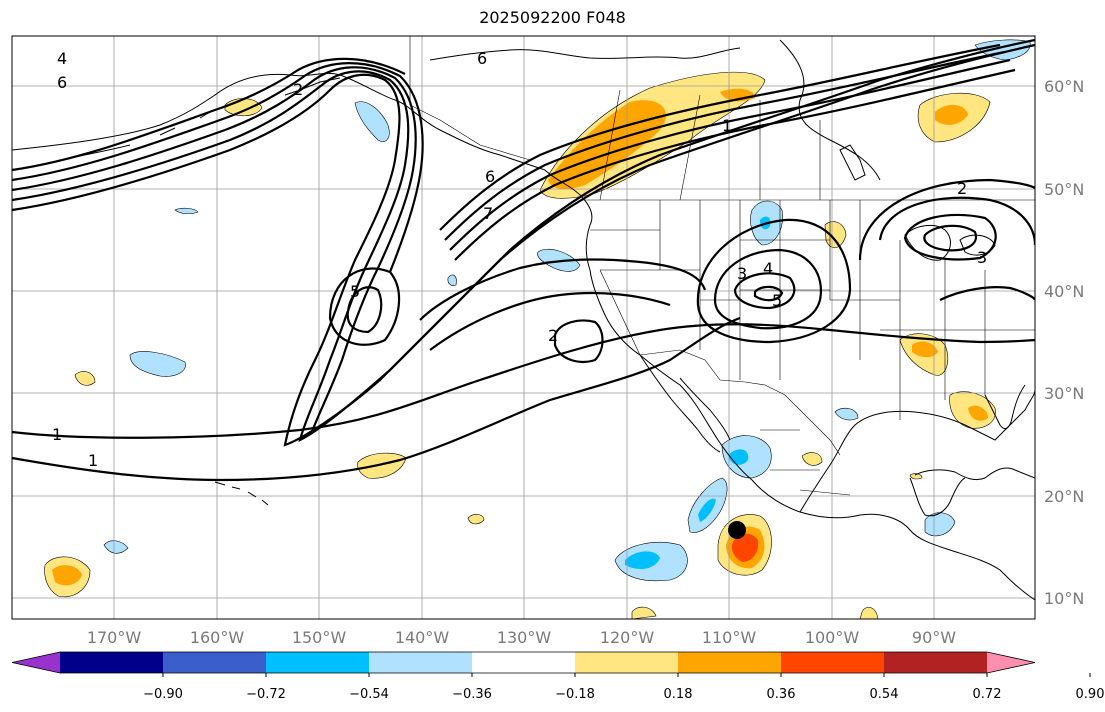  Describe the element at coordinates (729, 637) in the screenshot. I see `lon-label: 110°W` at that location.